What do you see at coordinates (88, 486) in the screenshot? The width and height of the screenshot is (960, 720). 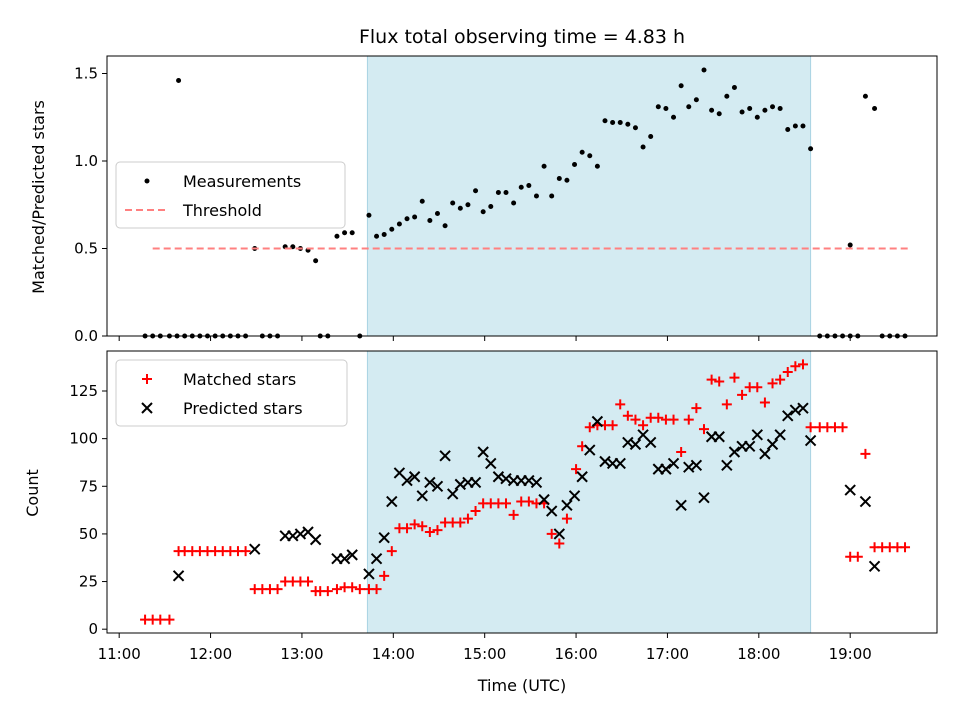 I see `y-tick-label: 75` at bounding box center [88, 486].